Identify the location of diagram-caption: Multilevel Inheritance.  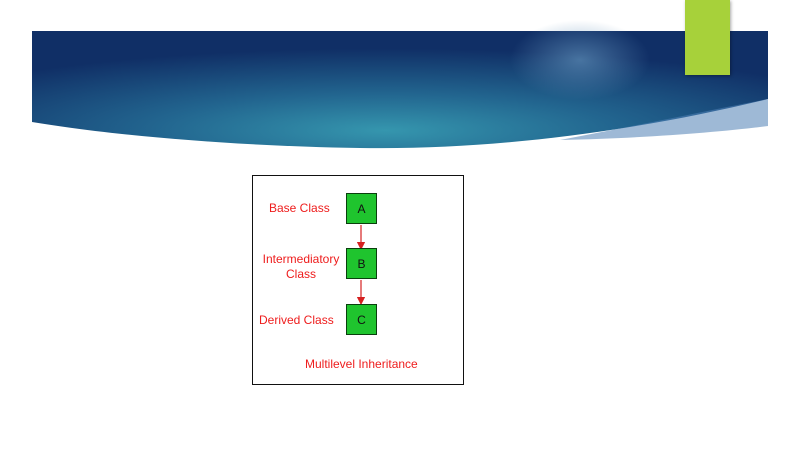
(361, 364).